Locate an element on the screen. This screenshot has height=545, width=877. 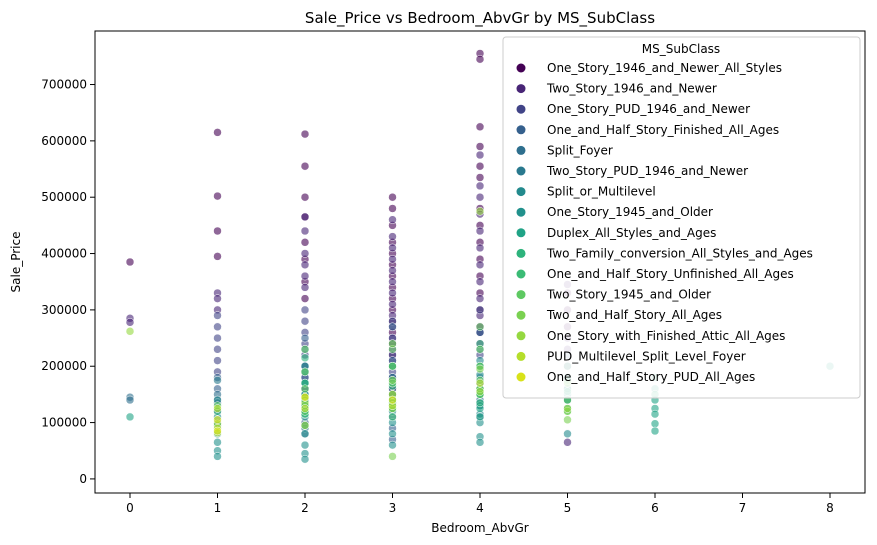
legend-label: One_and_Half_Story_PUD_All_Ages is located at coordinates (651, 377).